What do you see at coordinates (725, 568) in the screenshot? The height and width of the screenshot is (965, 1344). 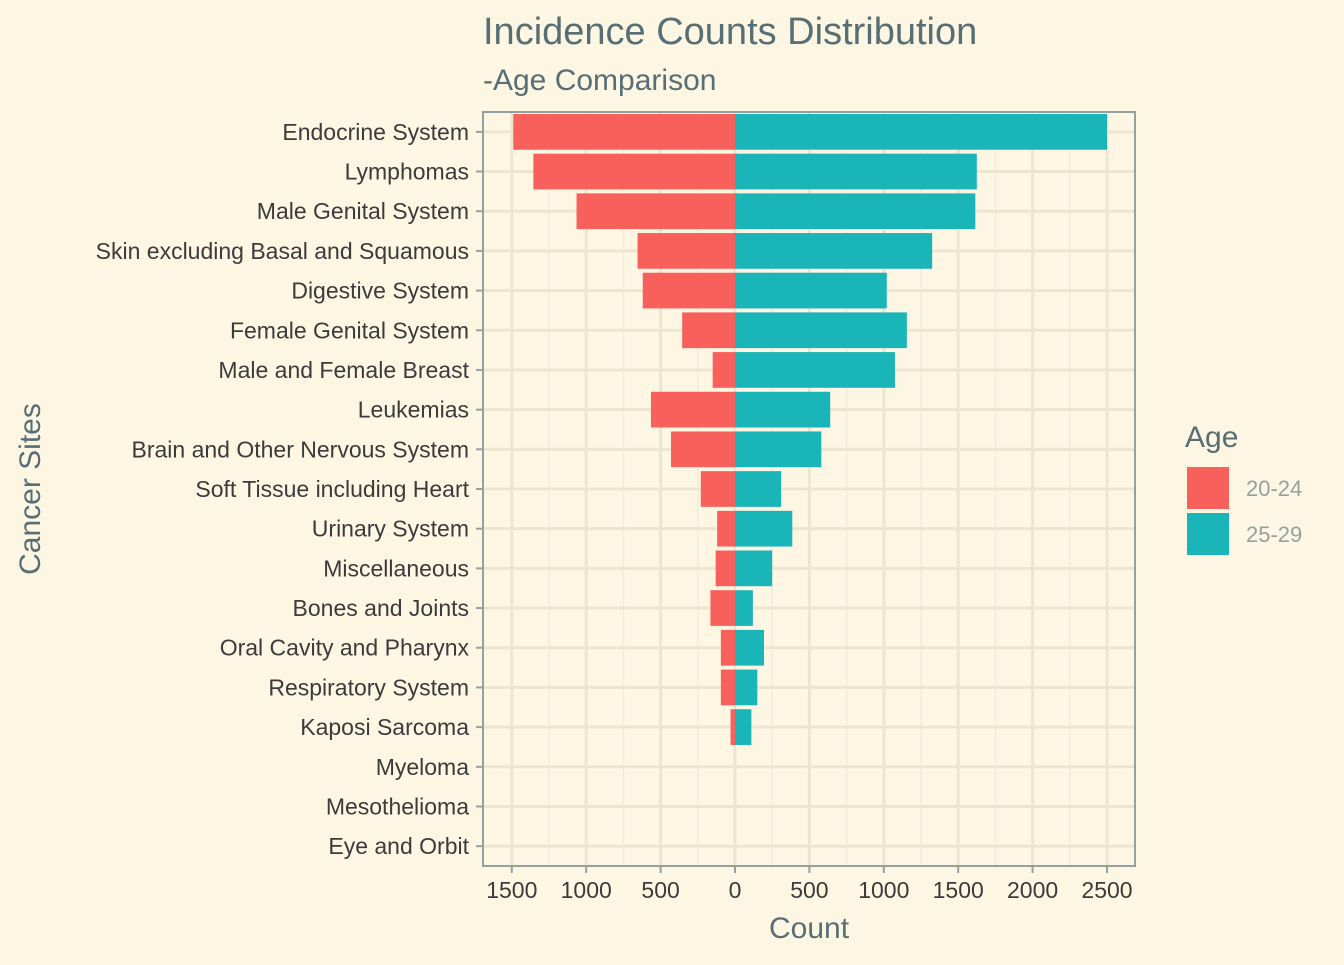 I see `bar-20-24-miscellaneous` at bounding box center [725, 568].